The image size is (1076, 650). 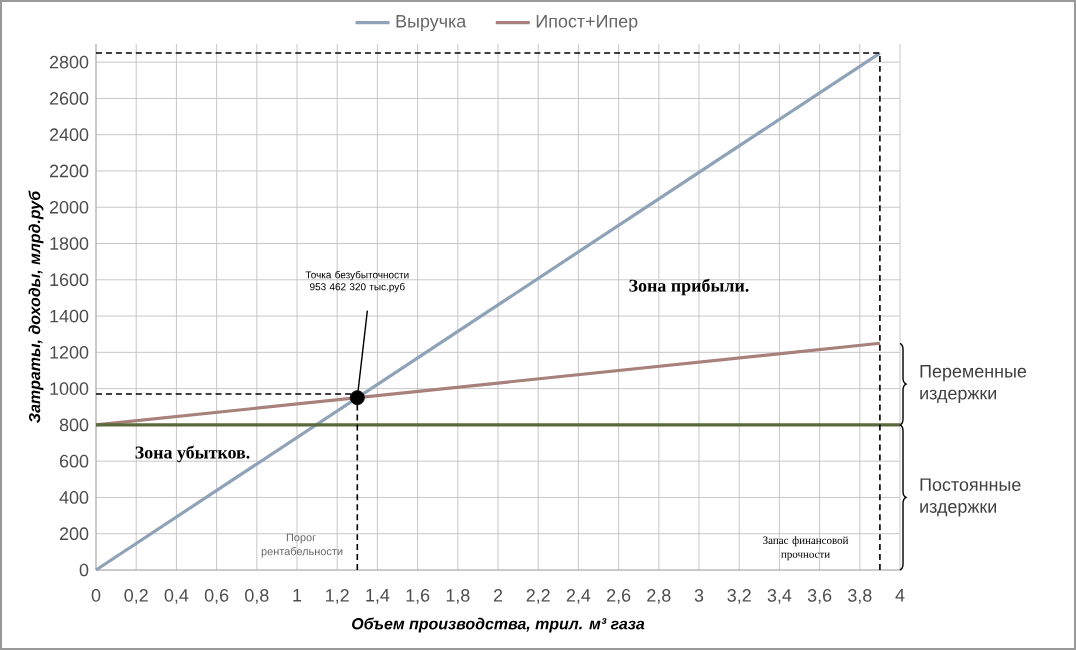 I want to click on x-tick-label: 1,6, so click(x=418, y=596).